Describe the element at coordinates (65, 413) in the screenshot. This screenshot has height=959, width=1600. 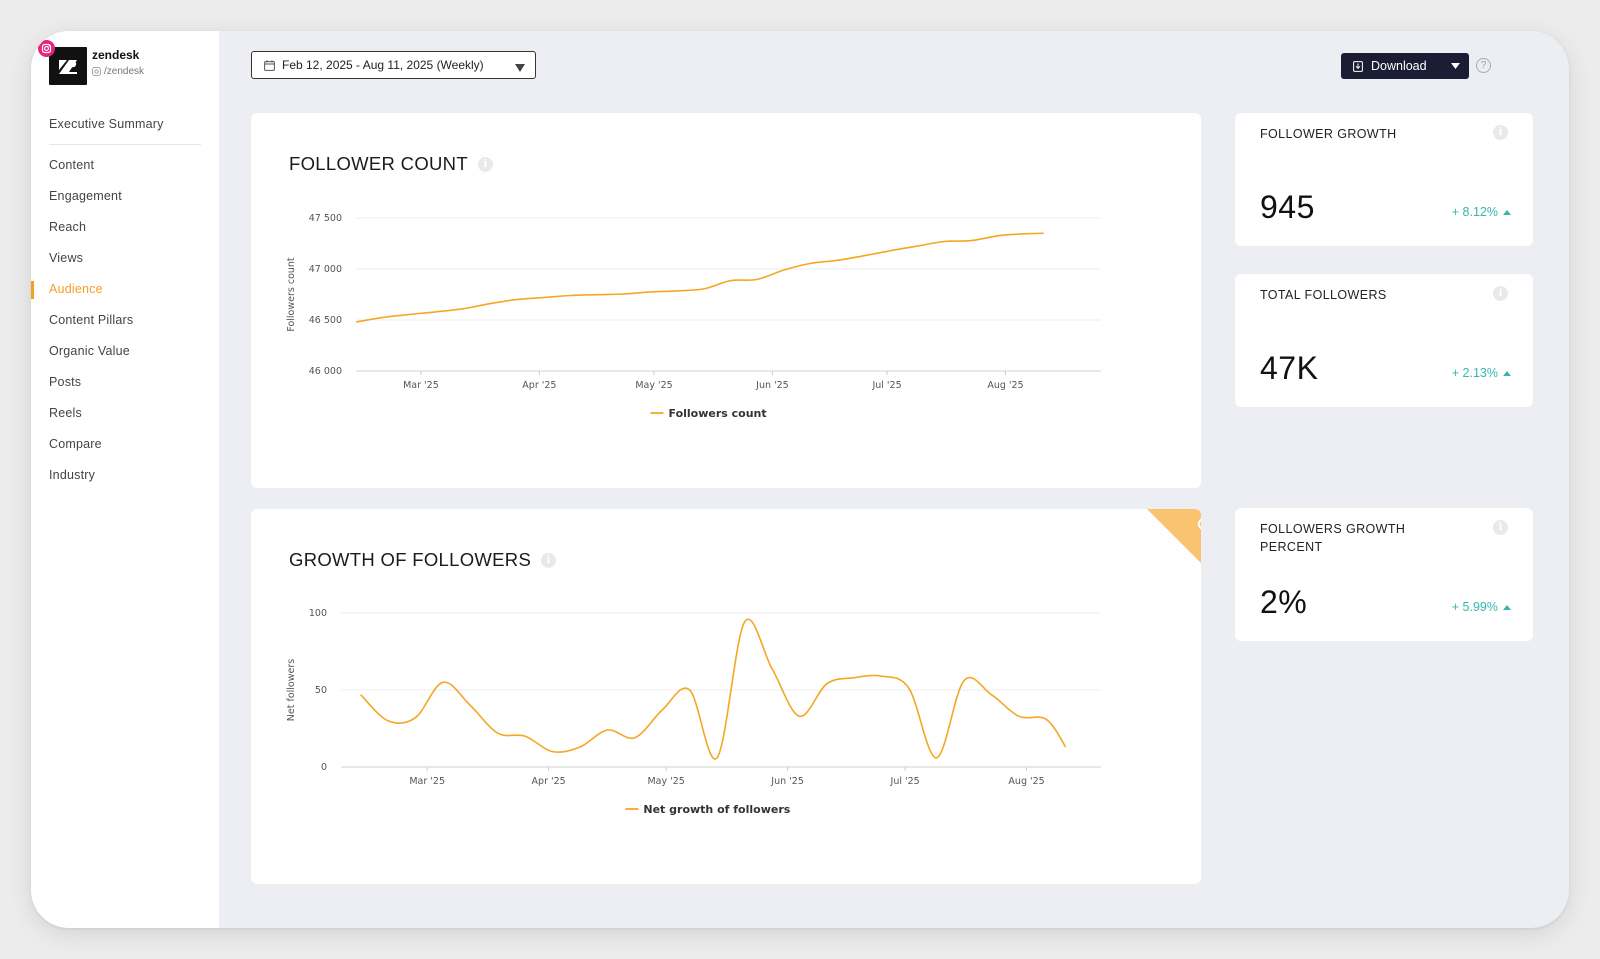
I see `sidebar-item-reels: Reels` at that location.